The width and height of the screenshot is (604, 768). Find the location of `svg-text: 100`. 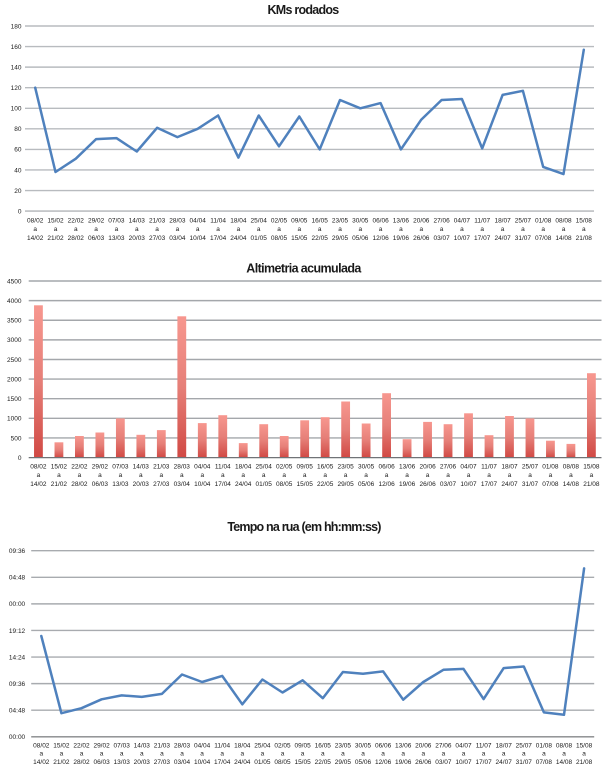

svg-text: 100 is located at coordinates (16, 109).